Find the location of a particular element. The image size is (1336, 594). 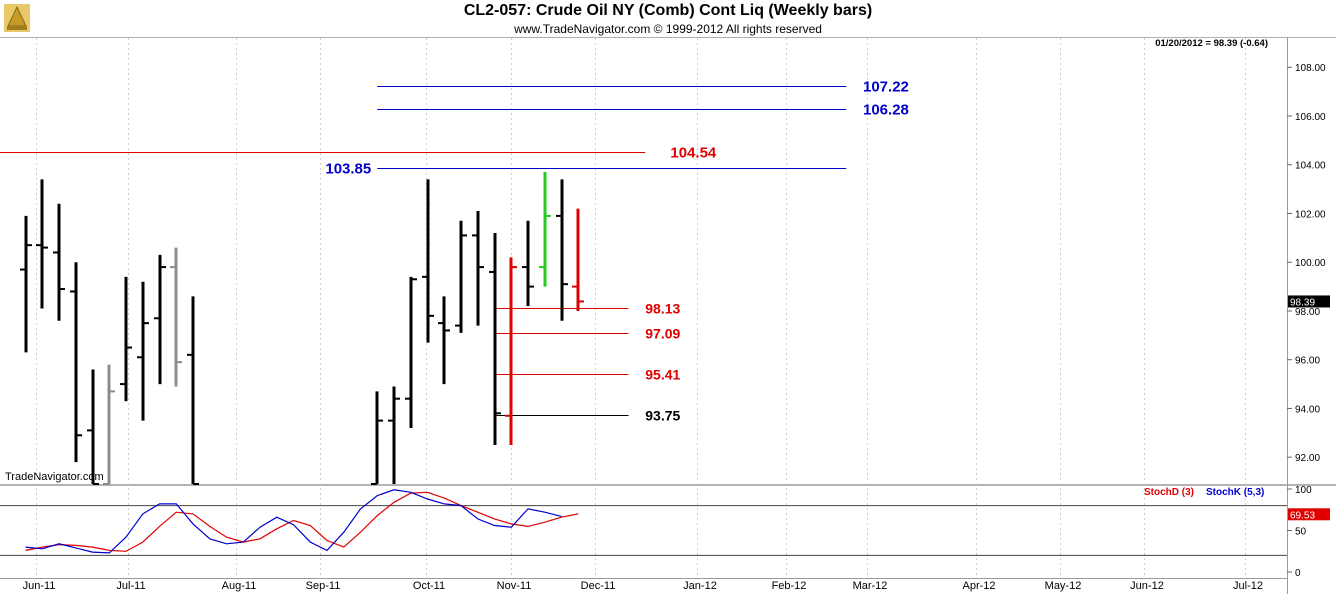

y-tick-label: 92.00 is located at coordinates (1307, 458).